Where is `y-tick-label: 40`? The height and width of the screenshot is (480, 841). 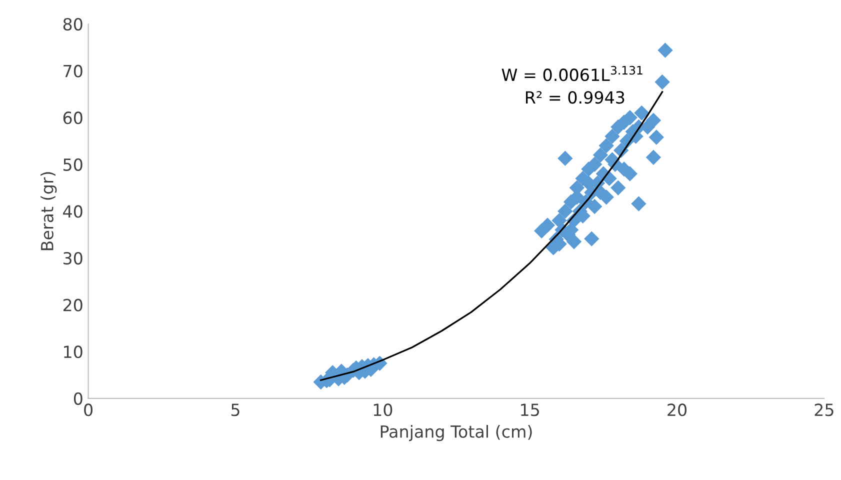
y-tick-label: 40 is located at coordinates (72, 211).